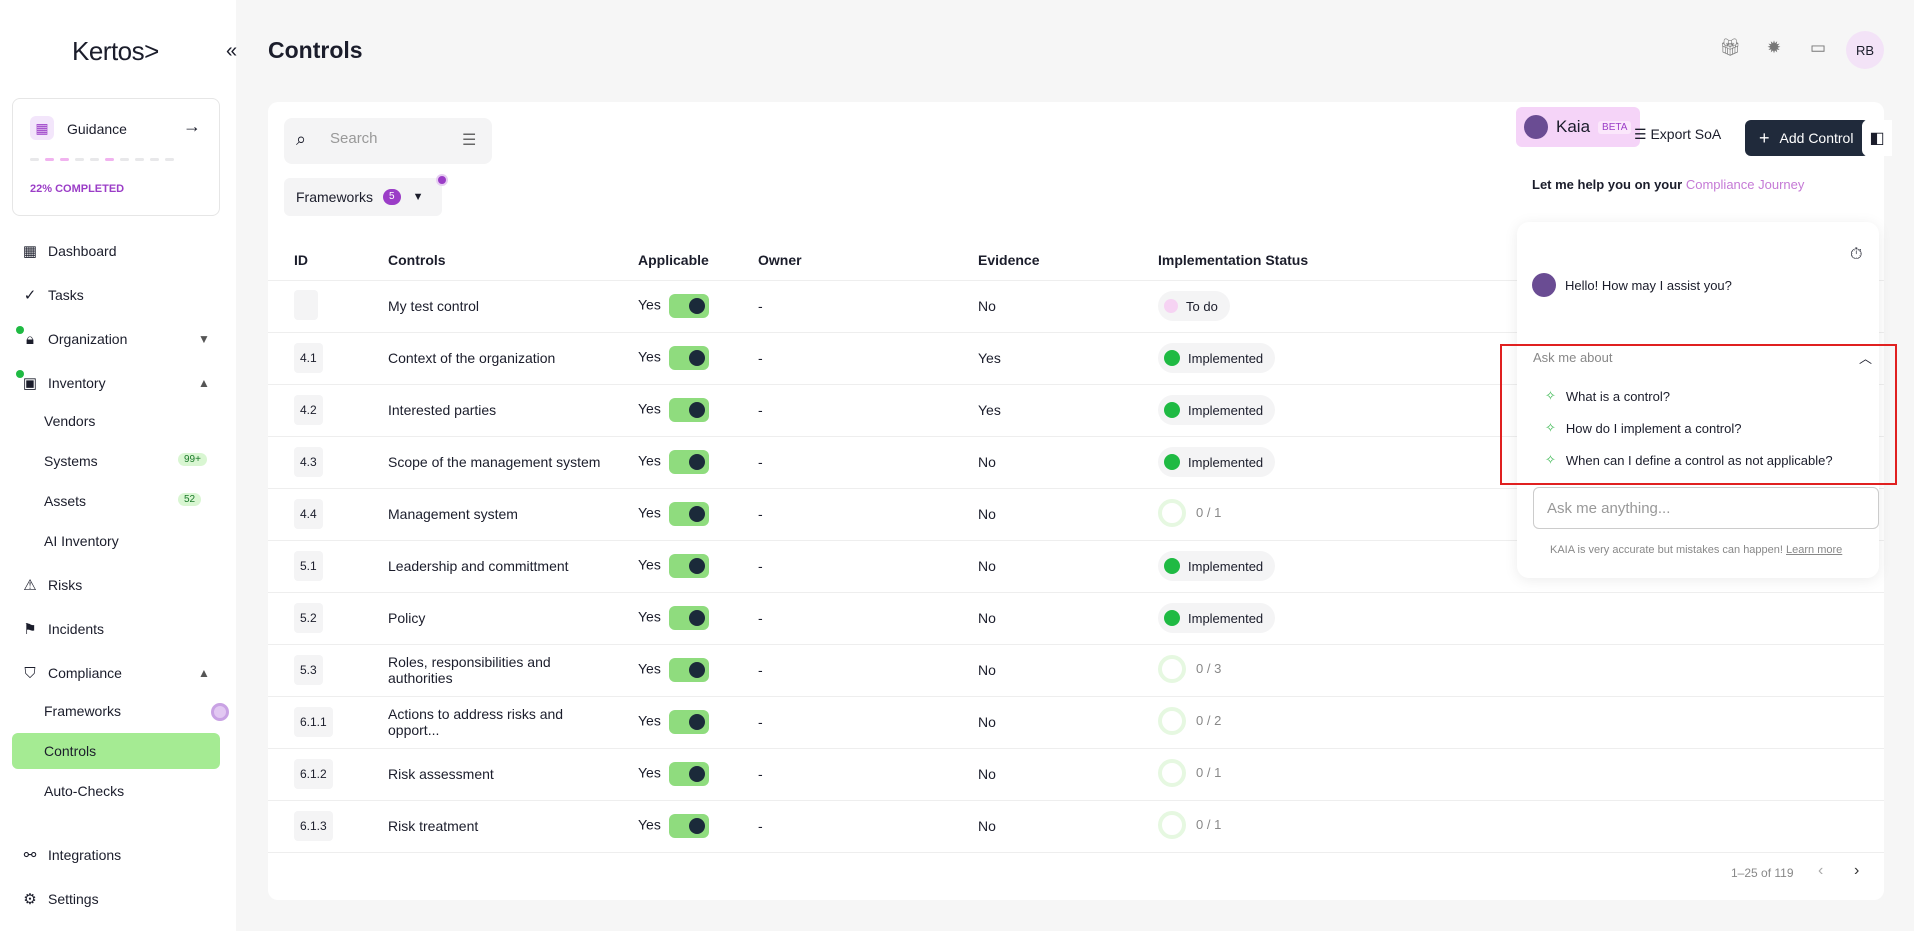 This screenshot has height=931, width=1914. Describe the element at coordinates (487, 774) in the screenshot. I see `control-cell: Risk assessment` at that location.